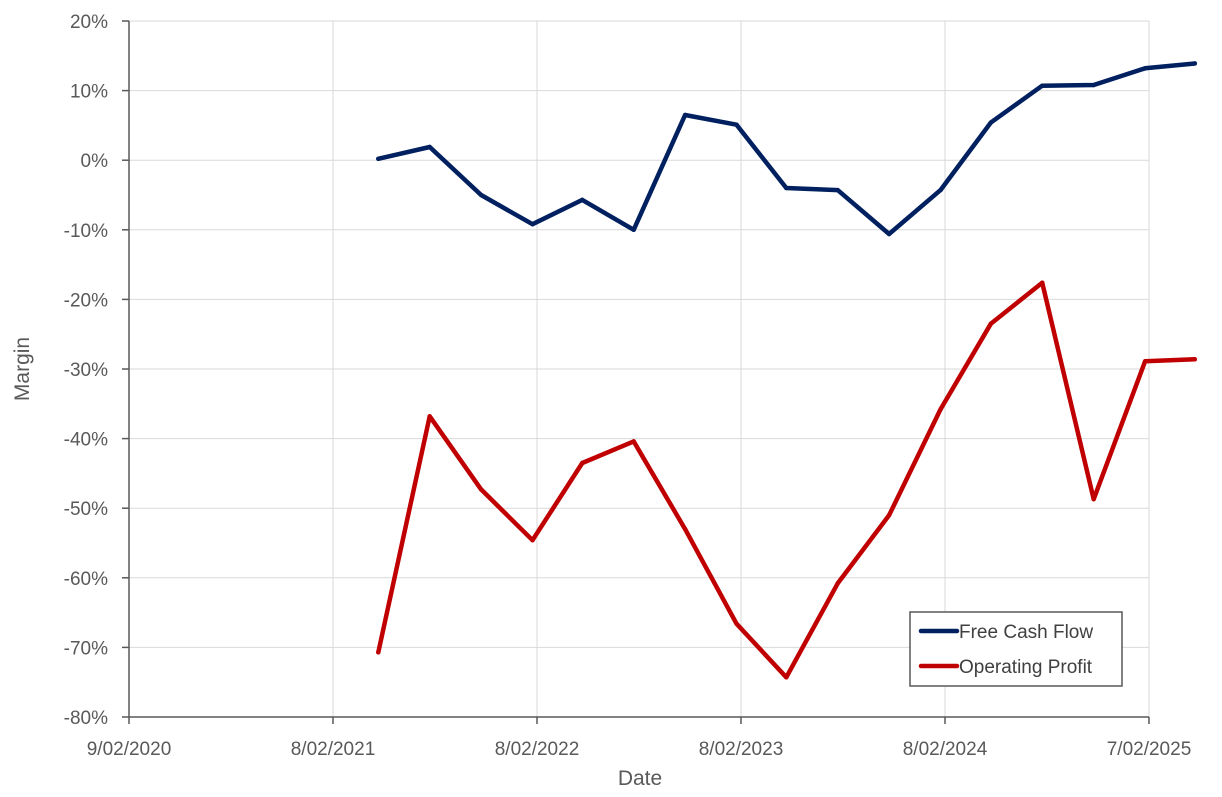 This screenshot has height=797, width=1222. What do you see at coordinates (86, 718) in the screenshot?
I see `y-tick-label: -80%` at bounding box center [86, 718].